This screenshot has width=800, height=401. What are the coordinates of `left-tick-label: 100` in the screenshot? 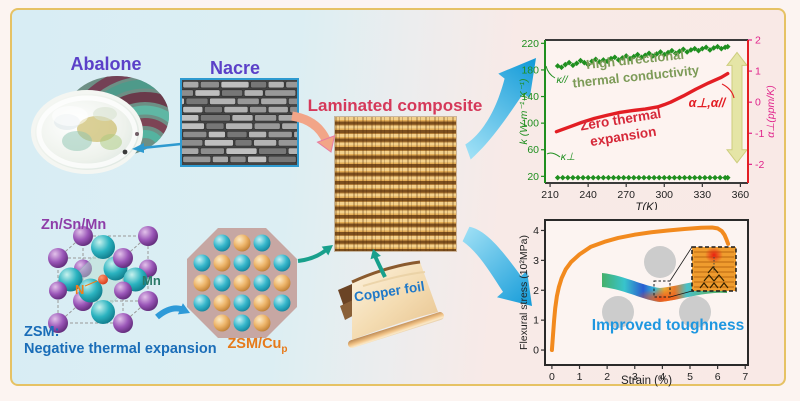 It's located at (530, 124).